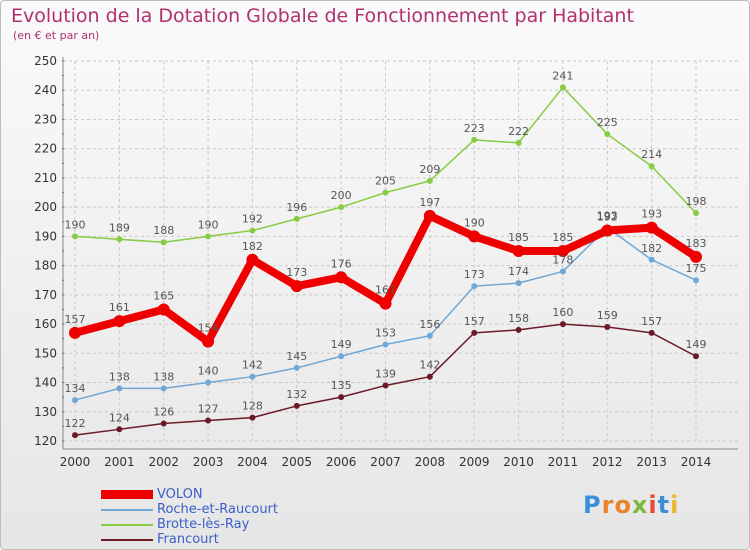 The width and height of the screenshot is (750, 550). Describe the element at coordinates (56, 35) in the screenshot. I see `chart-subtitle: (en € et par an)` at that location.